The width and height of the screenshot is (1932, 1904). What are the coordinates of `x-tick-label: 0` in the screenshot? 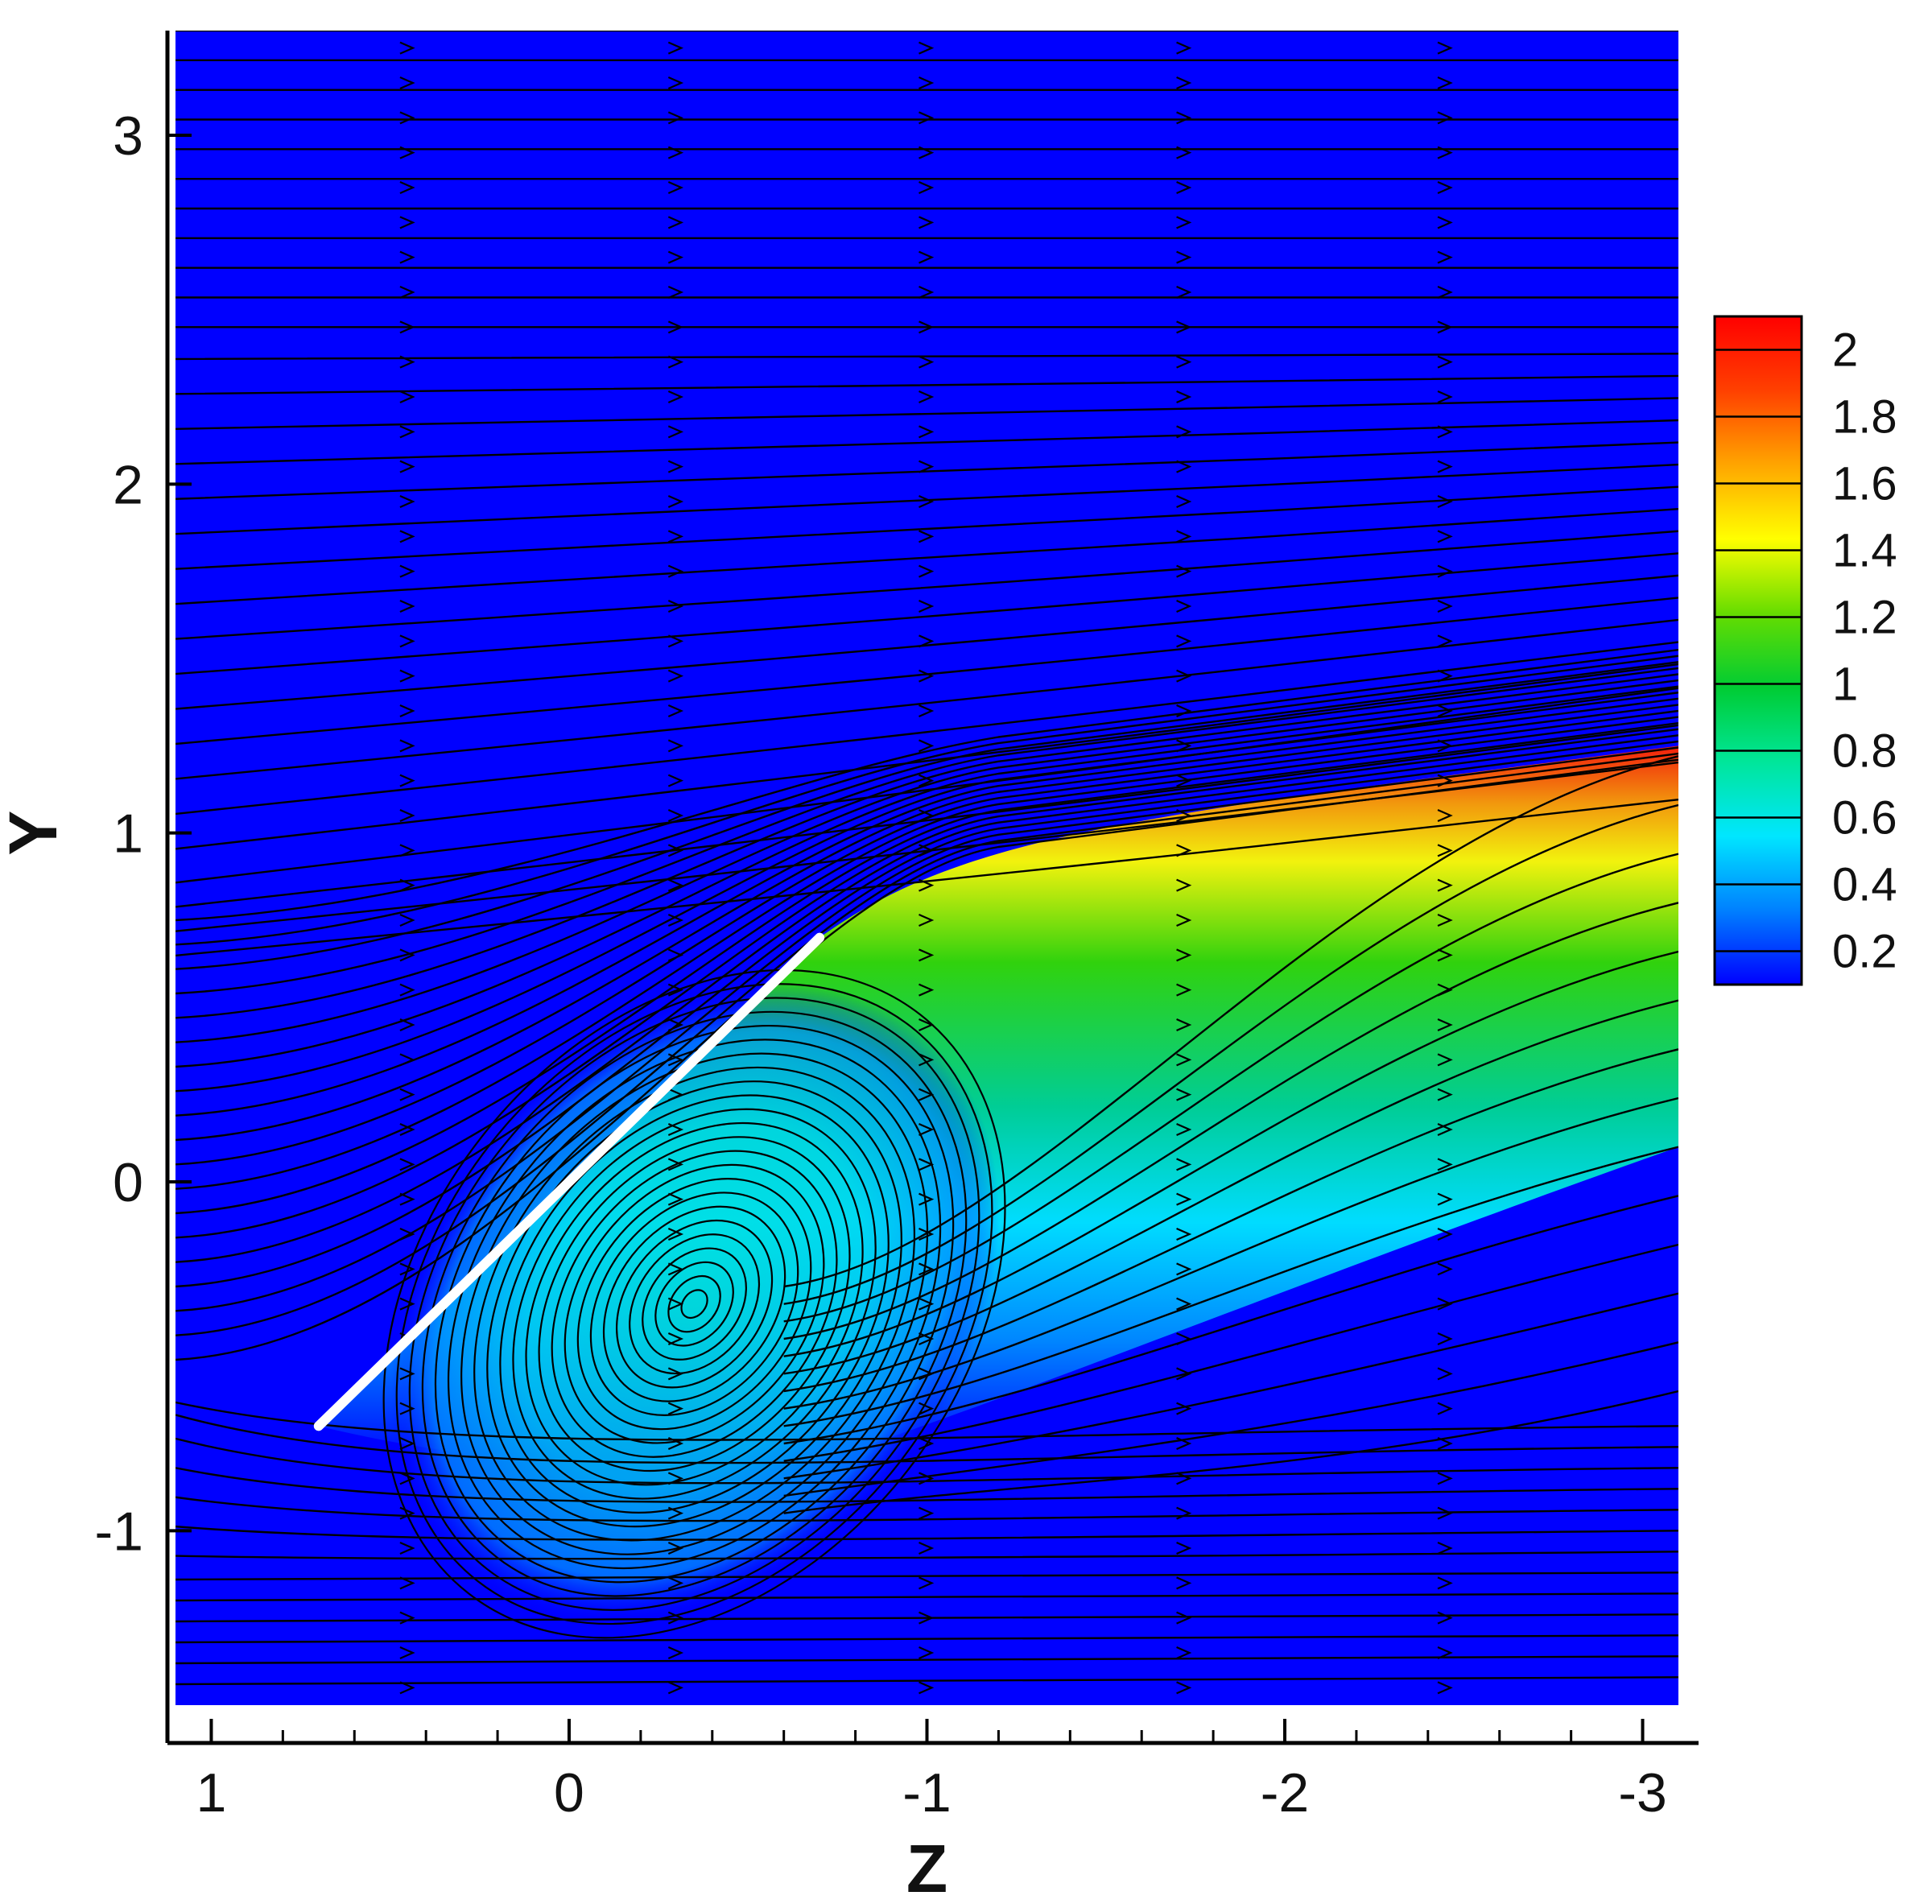 It's located at (569, 1793).